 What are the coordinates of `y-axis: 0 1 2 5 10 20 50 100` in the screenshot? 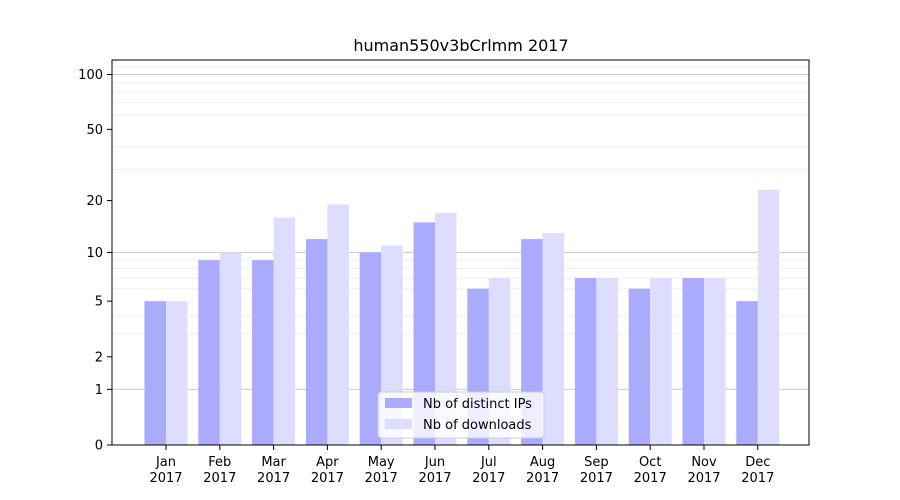 It's located at (95, 261).